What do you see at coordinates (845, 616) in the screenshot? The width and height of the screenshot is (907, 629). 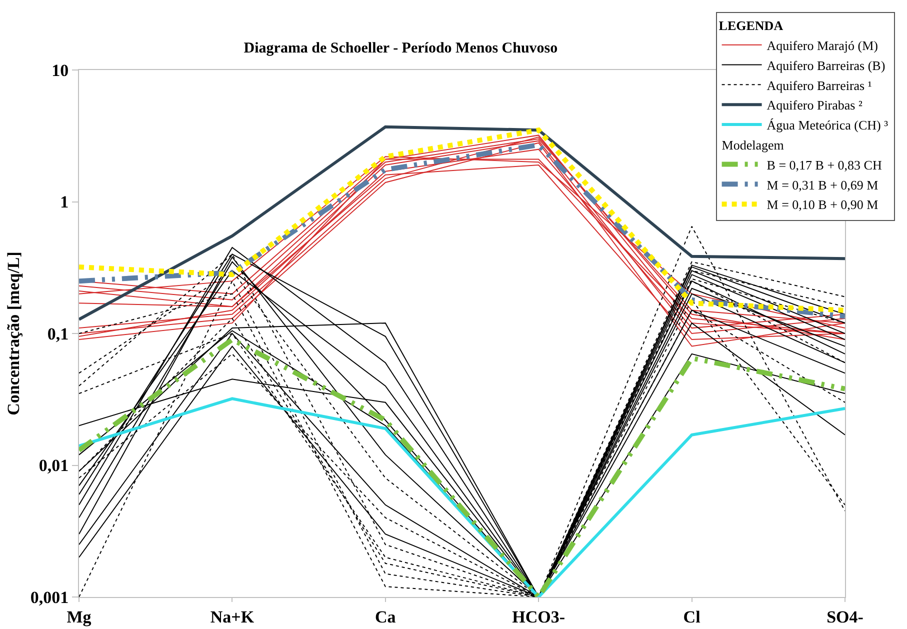 I see `x-tick-label: SO4-` at bounding box center [845, 616].